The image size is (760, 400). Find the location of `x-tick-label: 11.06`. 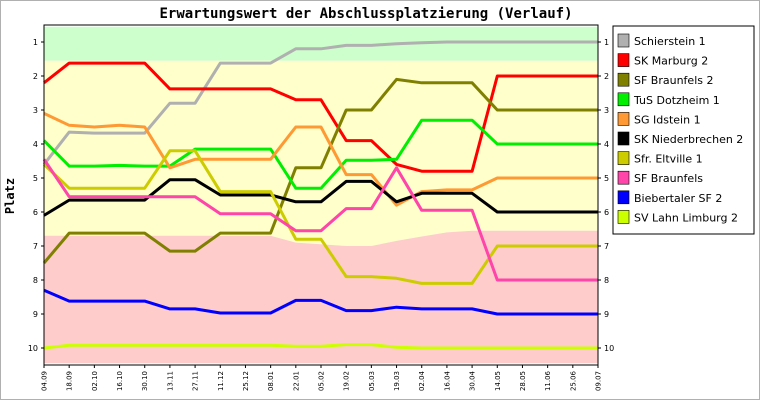

x-tick-label: 11.06 is located at coordinates (548, 380).